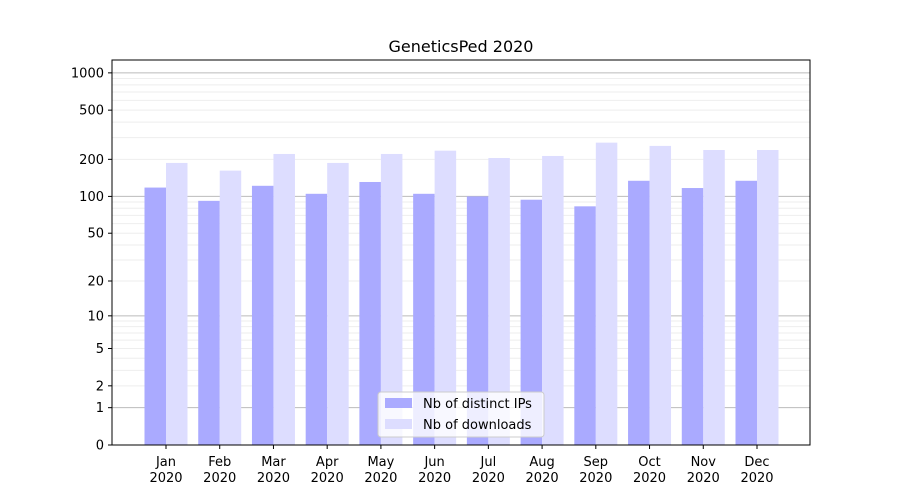 This screenshot has height=504, width=900. Describe the element at coordinates (91, 160) in the screenshot. I see `y-tick-label: 200` at that location.